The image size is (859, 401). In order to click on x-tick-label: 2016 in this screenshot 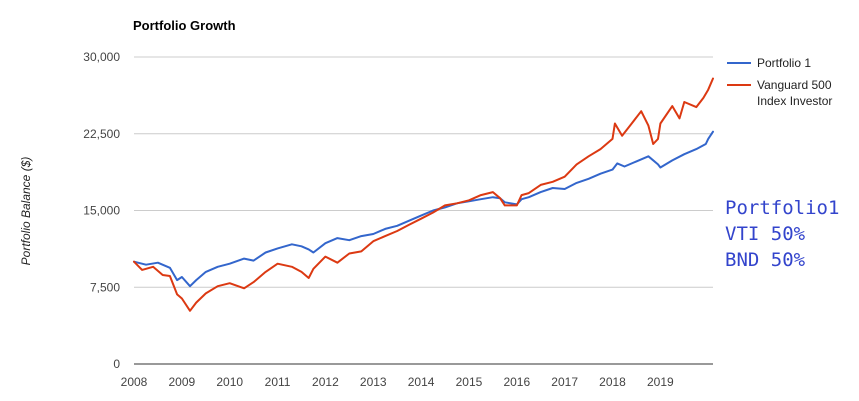, I will do `click(516, 382)`.